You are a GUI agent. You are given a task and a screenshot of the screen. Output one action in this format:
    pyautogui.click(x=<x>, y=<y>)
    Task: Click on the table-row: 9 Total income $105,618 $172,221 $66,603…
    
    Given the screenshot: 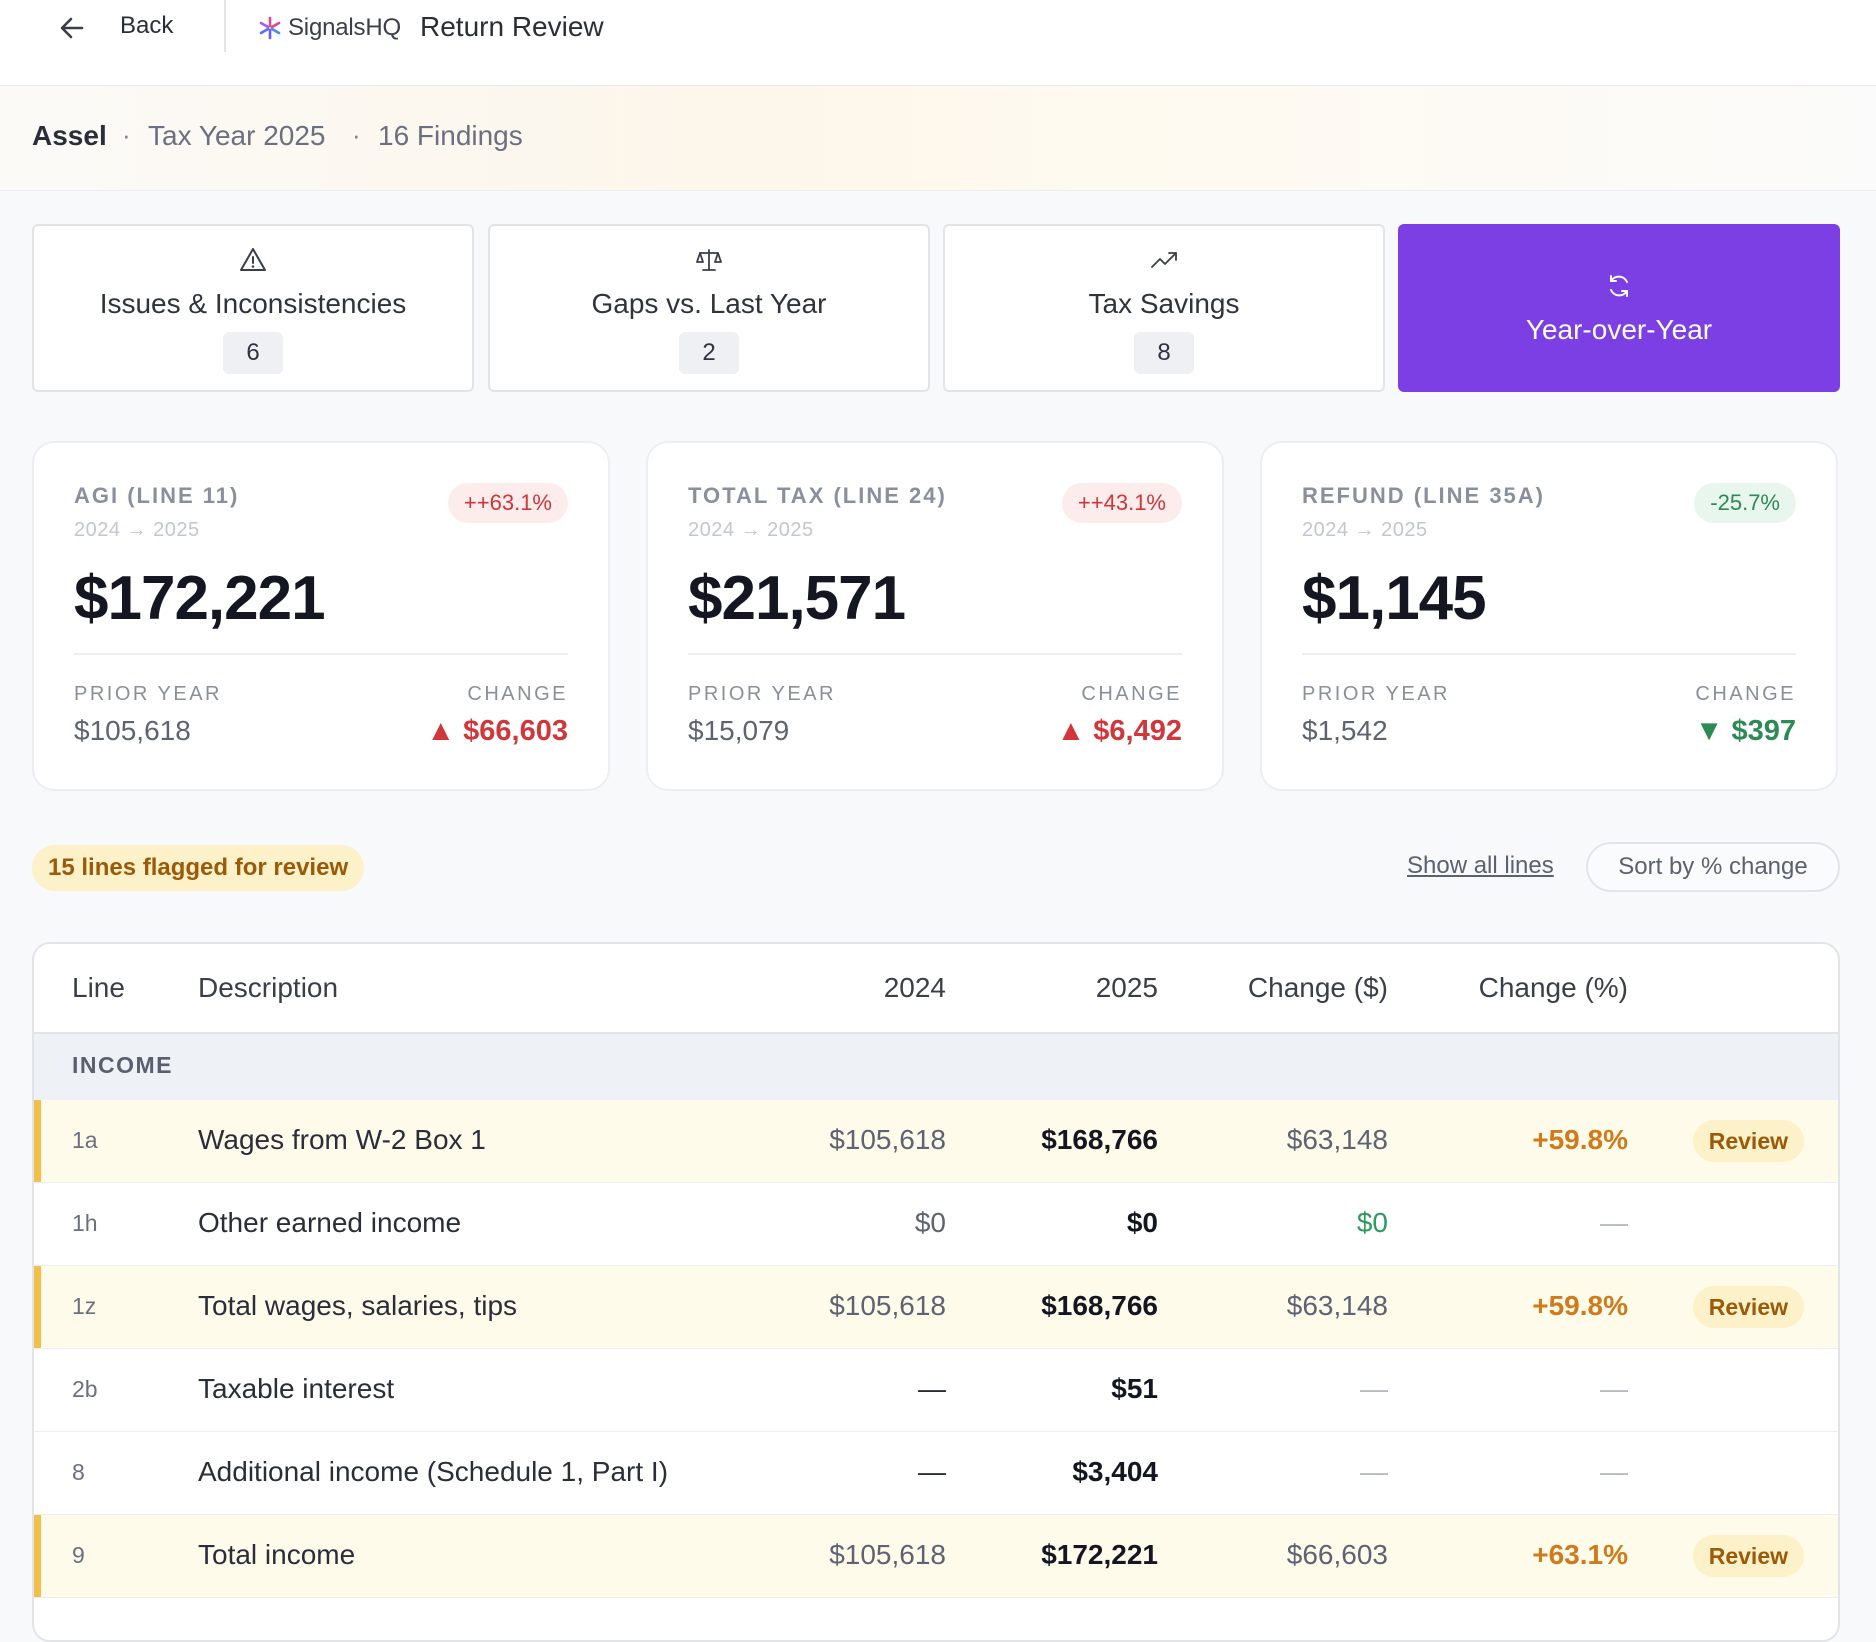 What is the action you would take?
    pyautogui.click(x=936, y=1556)
    